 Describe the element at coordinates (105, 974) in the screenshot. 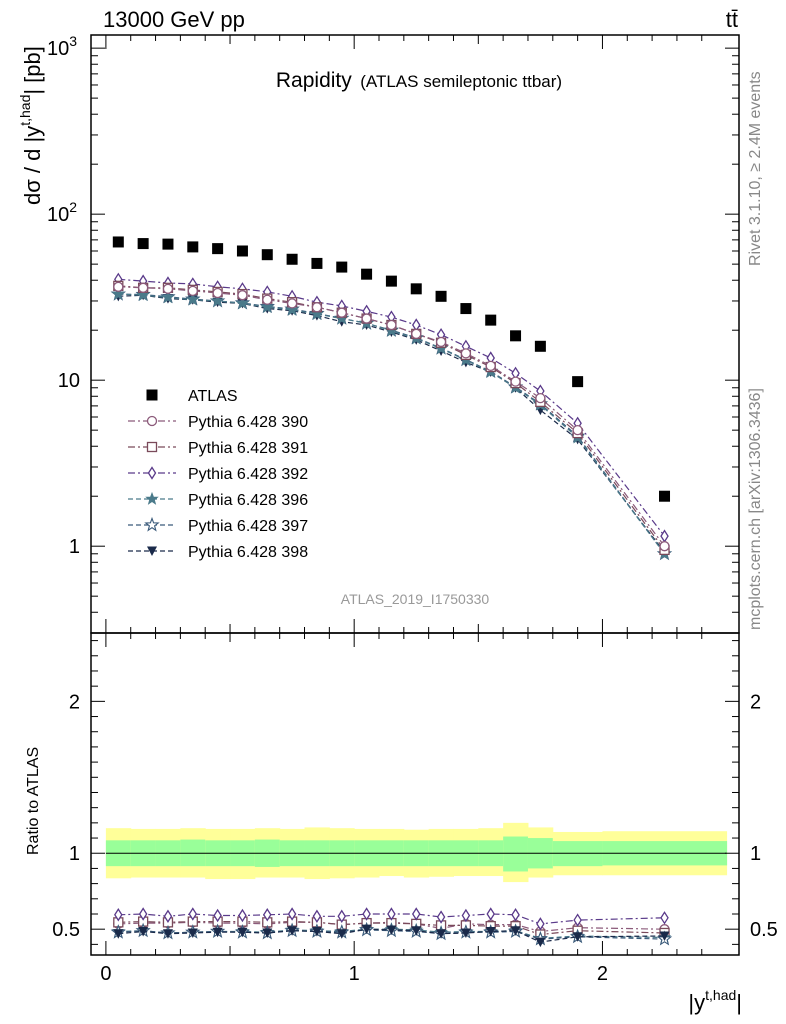

I see `x-tick-label: 0` at that location.